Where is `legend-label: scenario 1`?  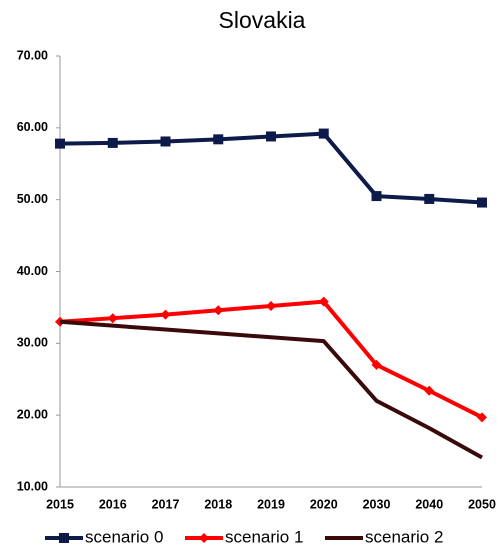
legend-label: scenario 1 is located at coordinates (264, 536).